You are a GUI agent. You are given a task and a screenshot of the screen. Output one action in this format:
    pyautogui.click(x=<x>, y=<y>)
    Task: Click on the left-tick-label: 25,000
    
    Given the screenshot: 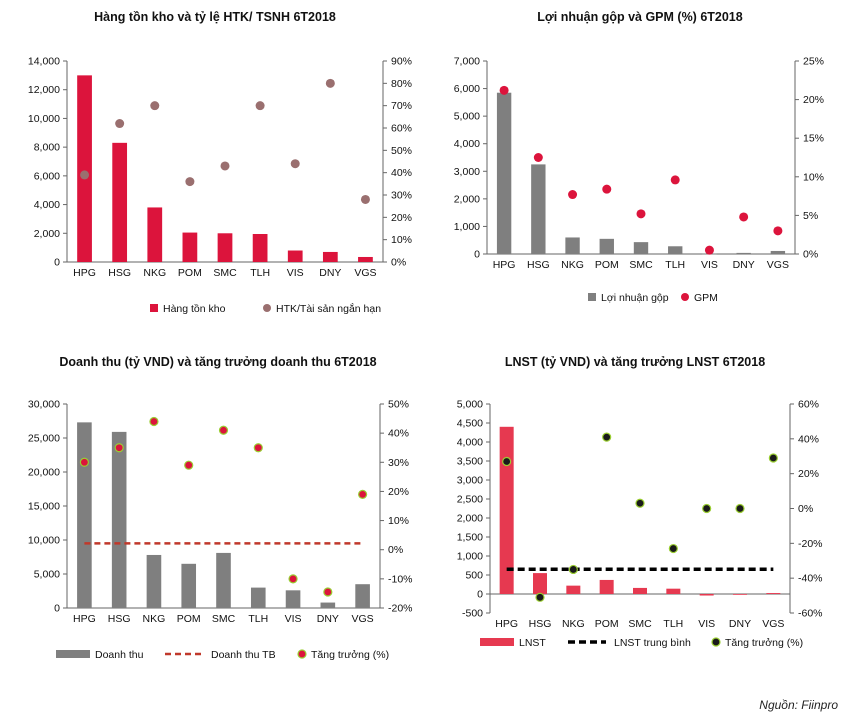 What is the action you would take?
    pyautogui.click(x=44, y=439)
    